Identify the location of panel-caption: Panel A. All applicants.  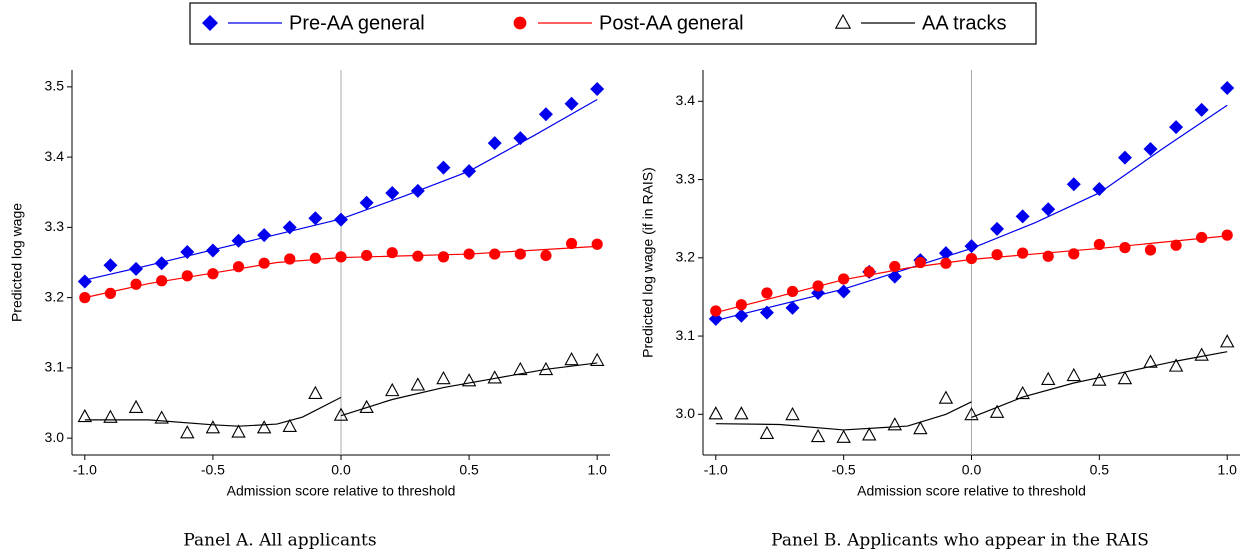
(279, 541).